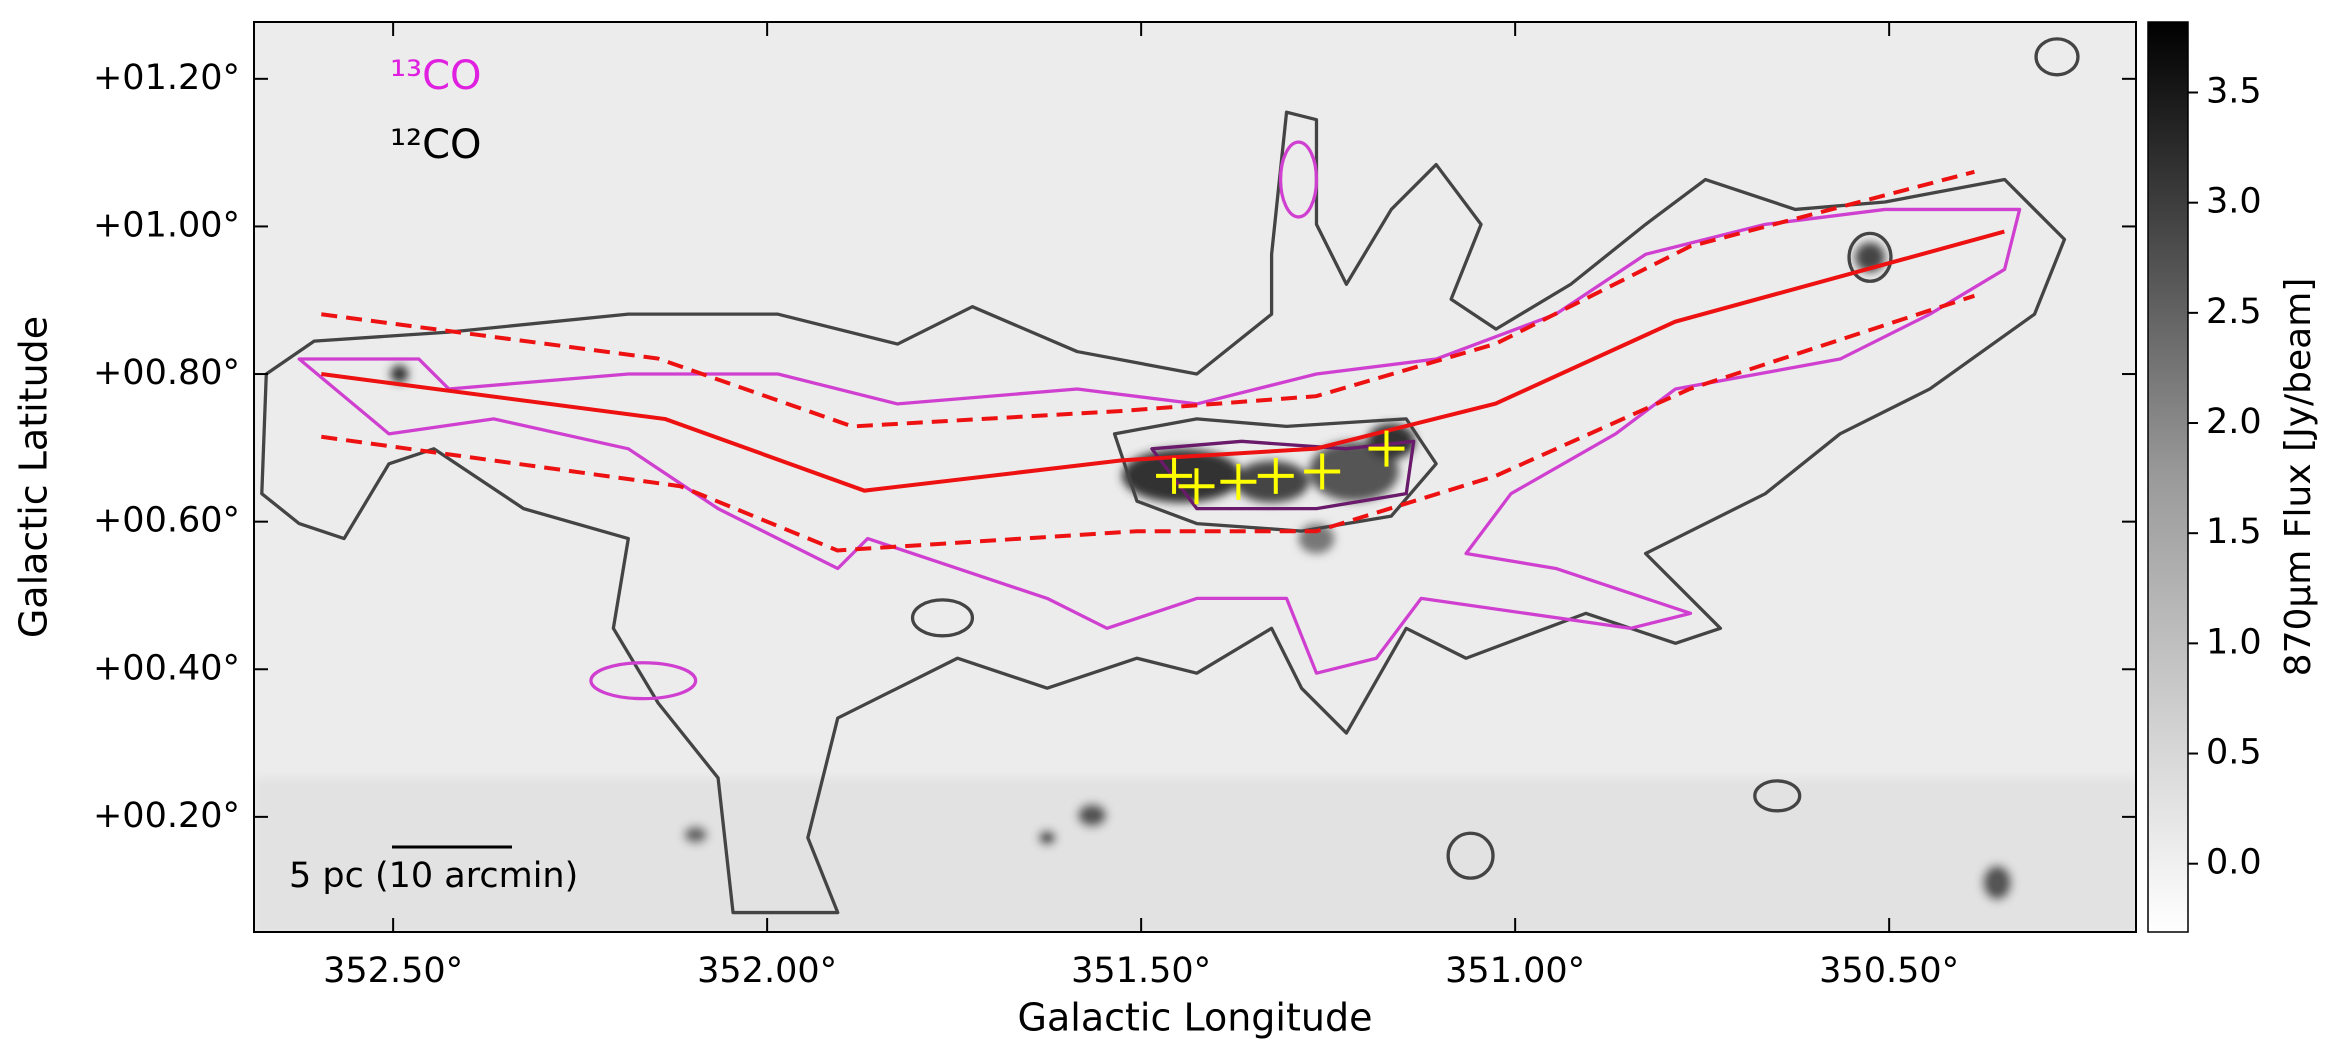 This screenshot has height=1060, width=2334. Describe the element at coordinates (166, 668) in the screenshot. I see `y-tick-label: +00.40°` at that location.